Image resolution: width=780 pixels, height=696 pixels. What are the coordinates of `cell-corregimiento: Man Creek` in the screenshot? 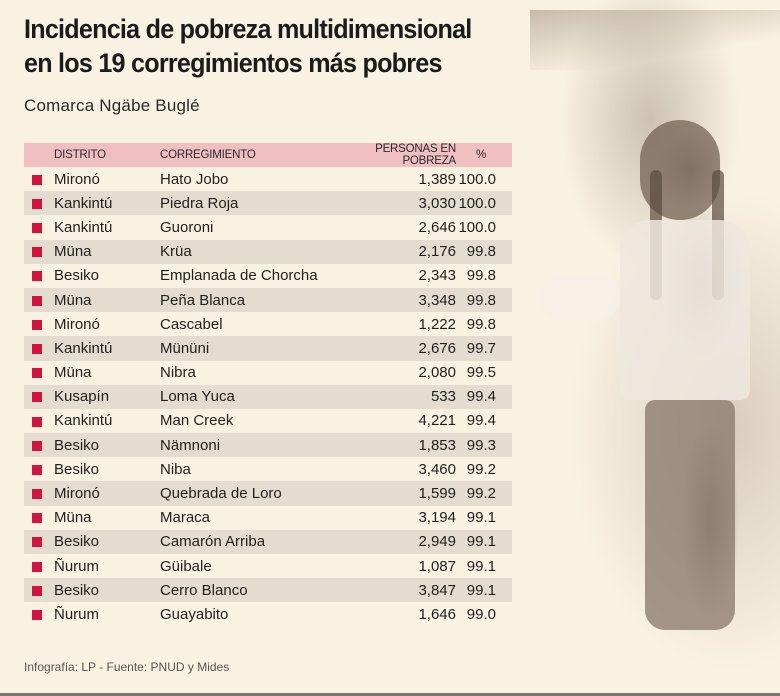 It's located at (197, 421).